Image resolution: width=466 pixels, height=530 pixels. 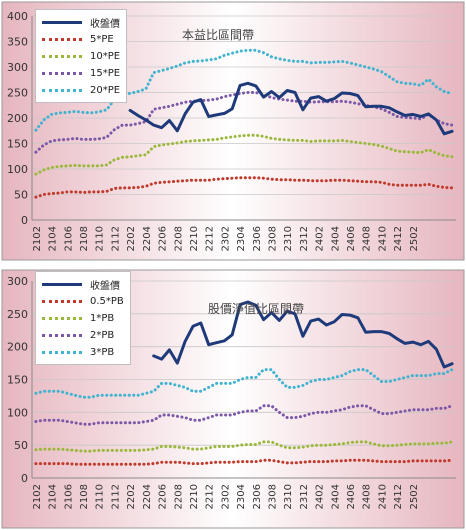 What do you see at coordinates (62, 335) in the screenshot?
I see `pb-legend-swatch-2pb` at bounding box center [62, 335].